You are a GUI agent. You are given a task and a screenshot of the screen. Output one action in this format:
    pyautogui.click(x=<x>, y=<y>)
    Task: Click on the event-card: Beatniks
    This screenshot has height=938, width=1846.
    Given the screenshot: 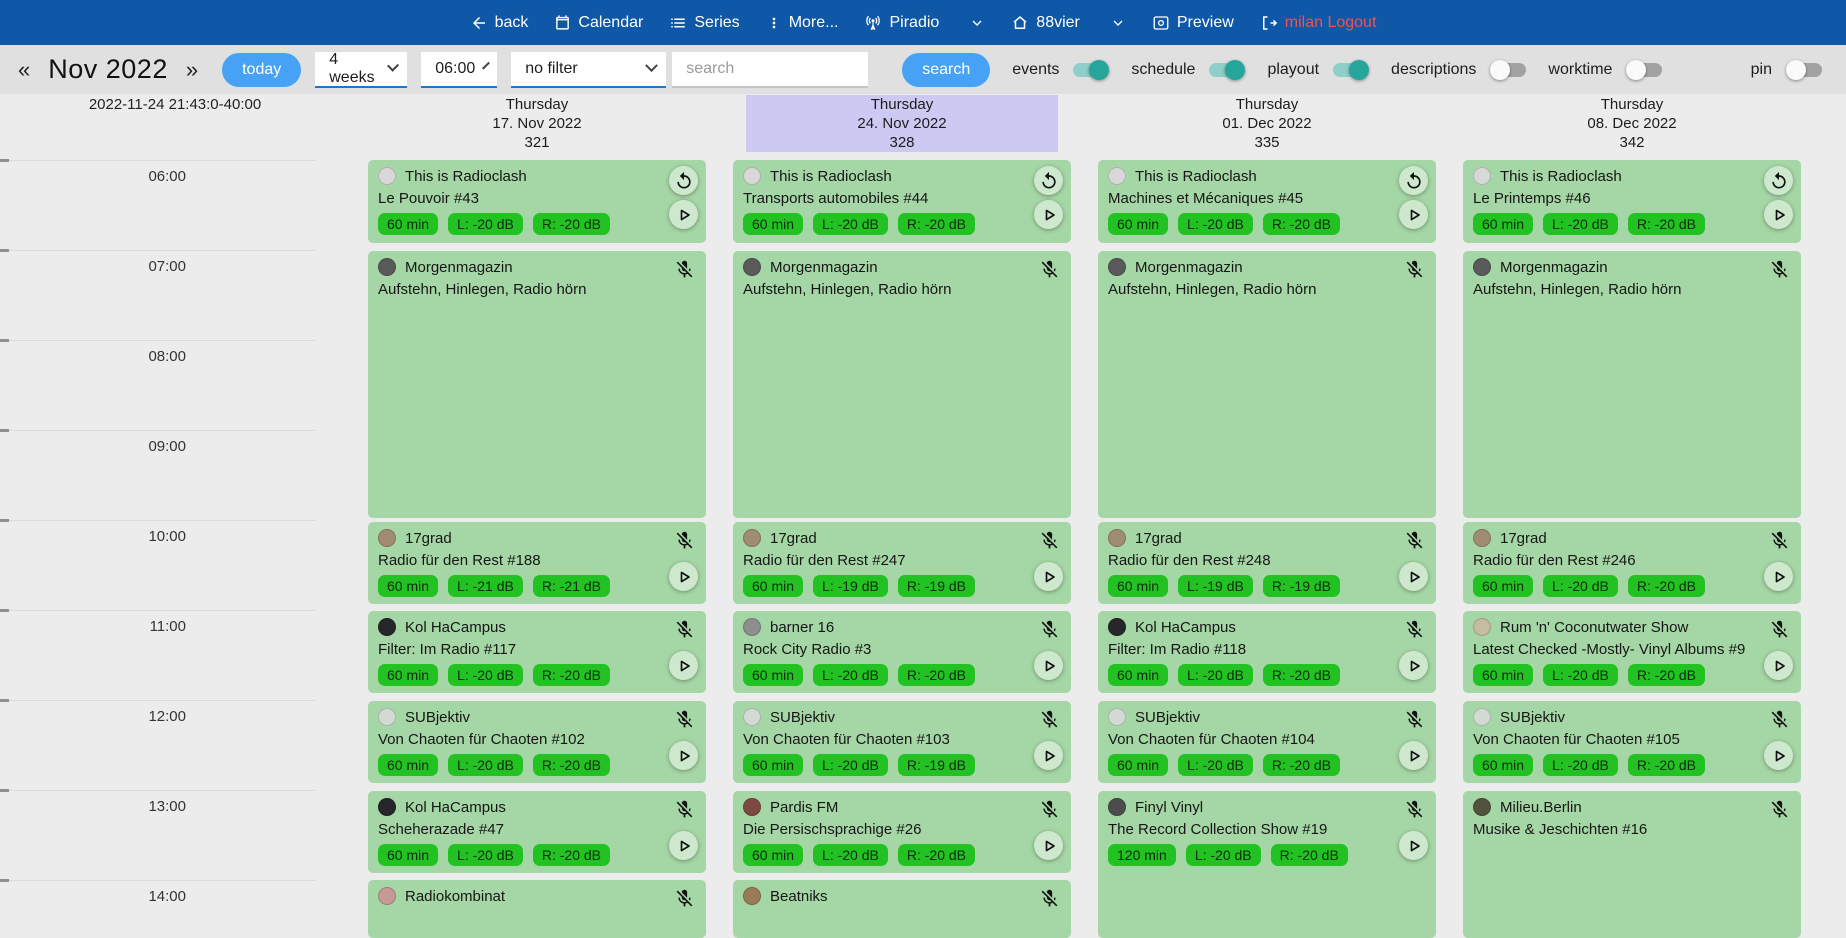 What is the action you would take?
    pyautogui.click(x=902, y=909)
    